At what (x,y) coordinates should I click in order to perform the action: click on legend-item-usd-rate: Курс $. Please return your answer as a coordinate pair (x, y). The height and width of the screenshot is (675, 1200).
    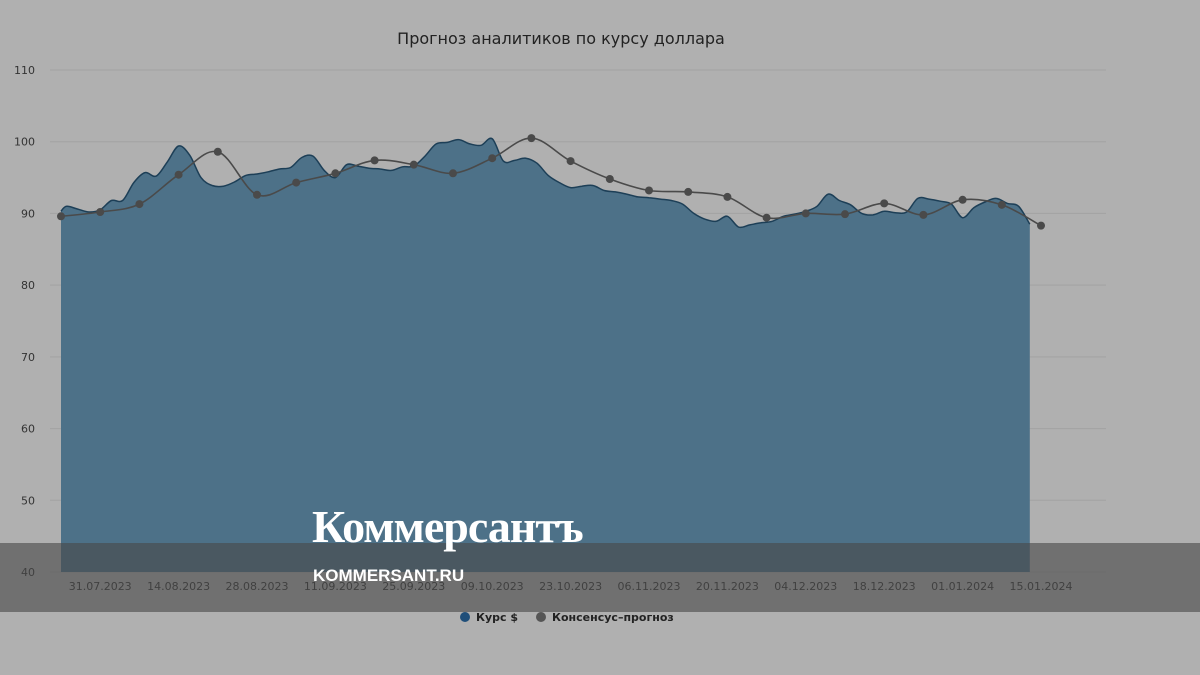
    Looking at the image, I should click on (489, 617).